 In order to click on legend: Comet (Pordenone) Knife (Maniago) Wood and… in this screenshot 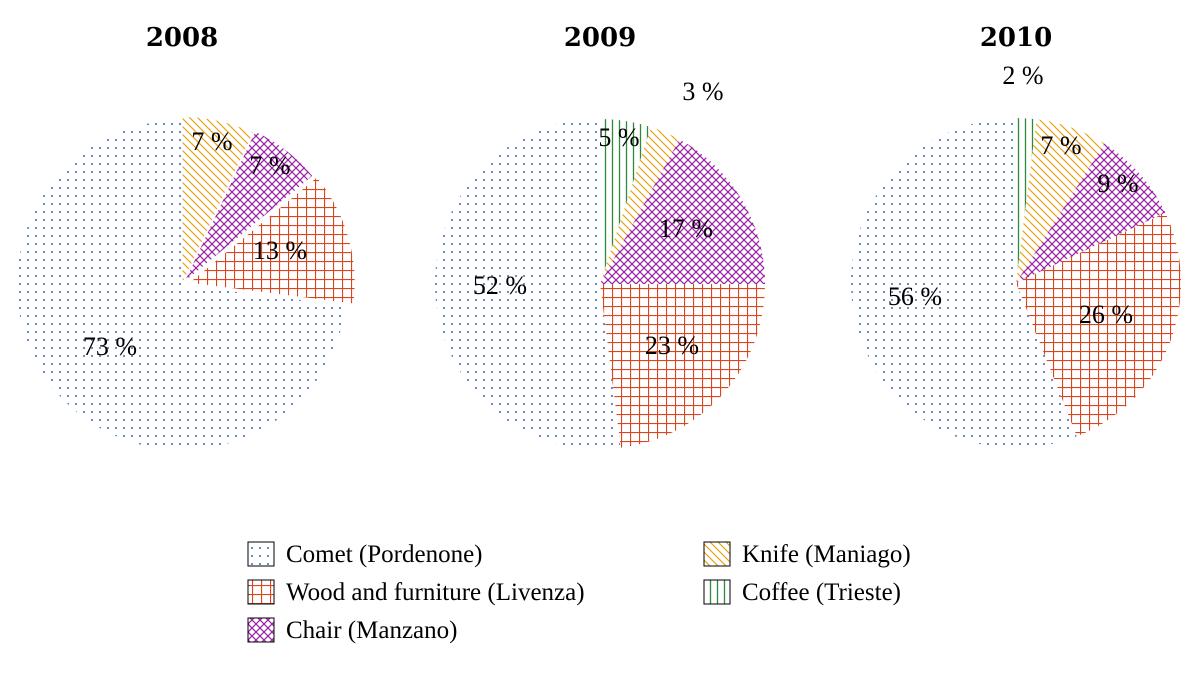, I will do `click(579, 592)`.